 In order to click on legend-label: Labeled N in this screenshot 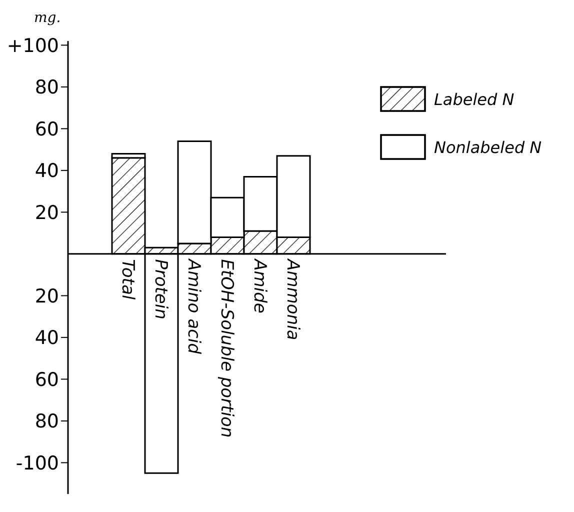, I will do `click(474, 99)`.